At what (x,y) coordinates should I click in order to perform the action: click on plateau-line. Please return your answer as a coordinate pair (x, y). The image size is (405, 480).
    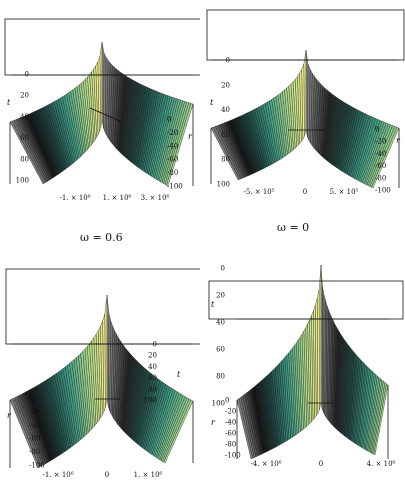
    Looking at the image, I should click on (106, 115).